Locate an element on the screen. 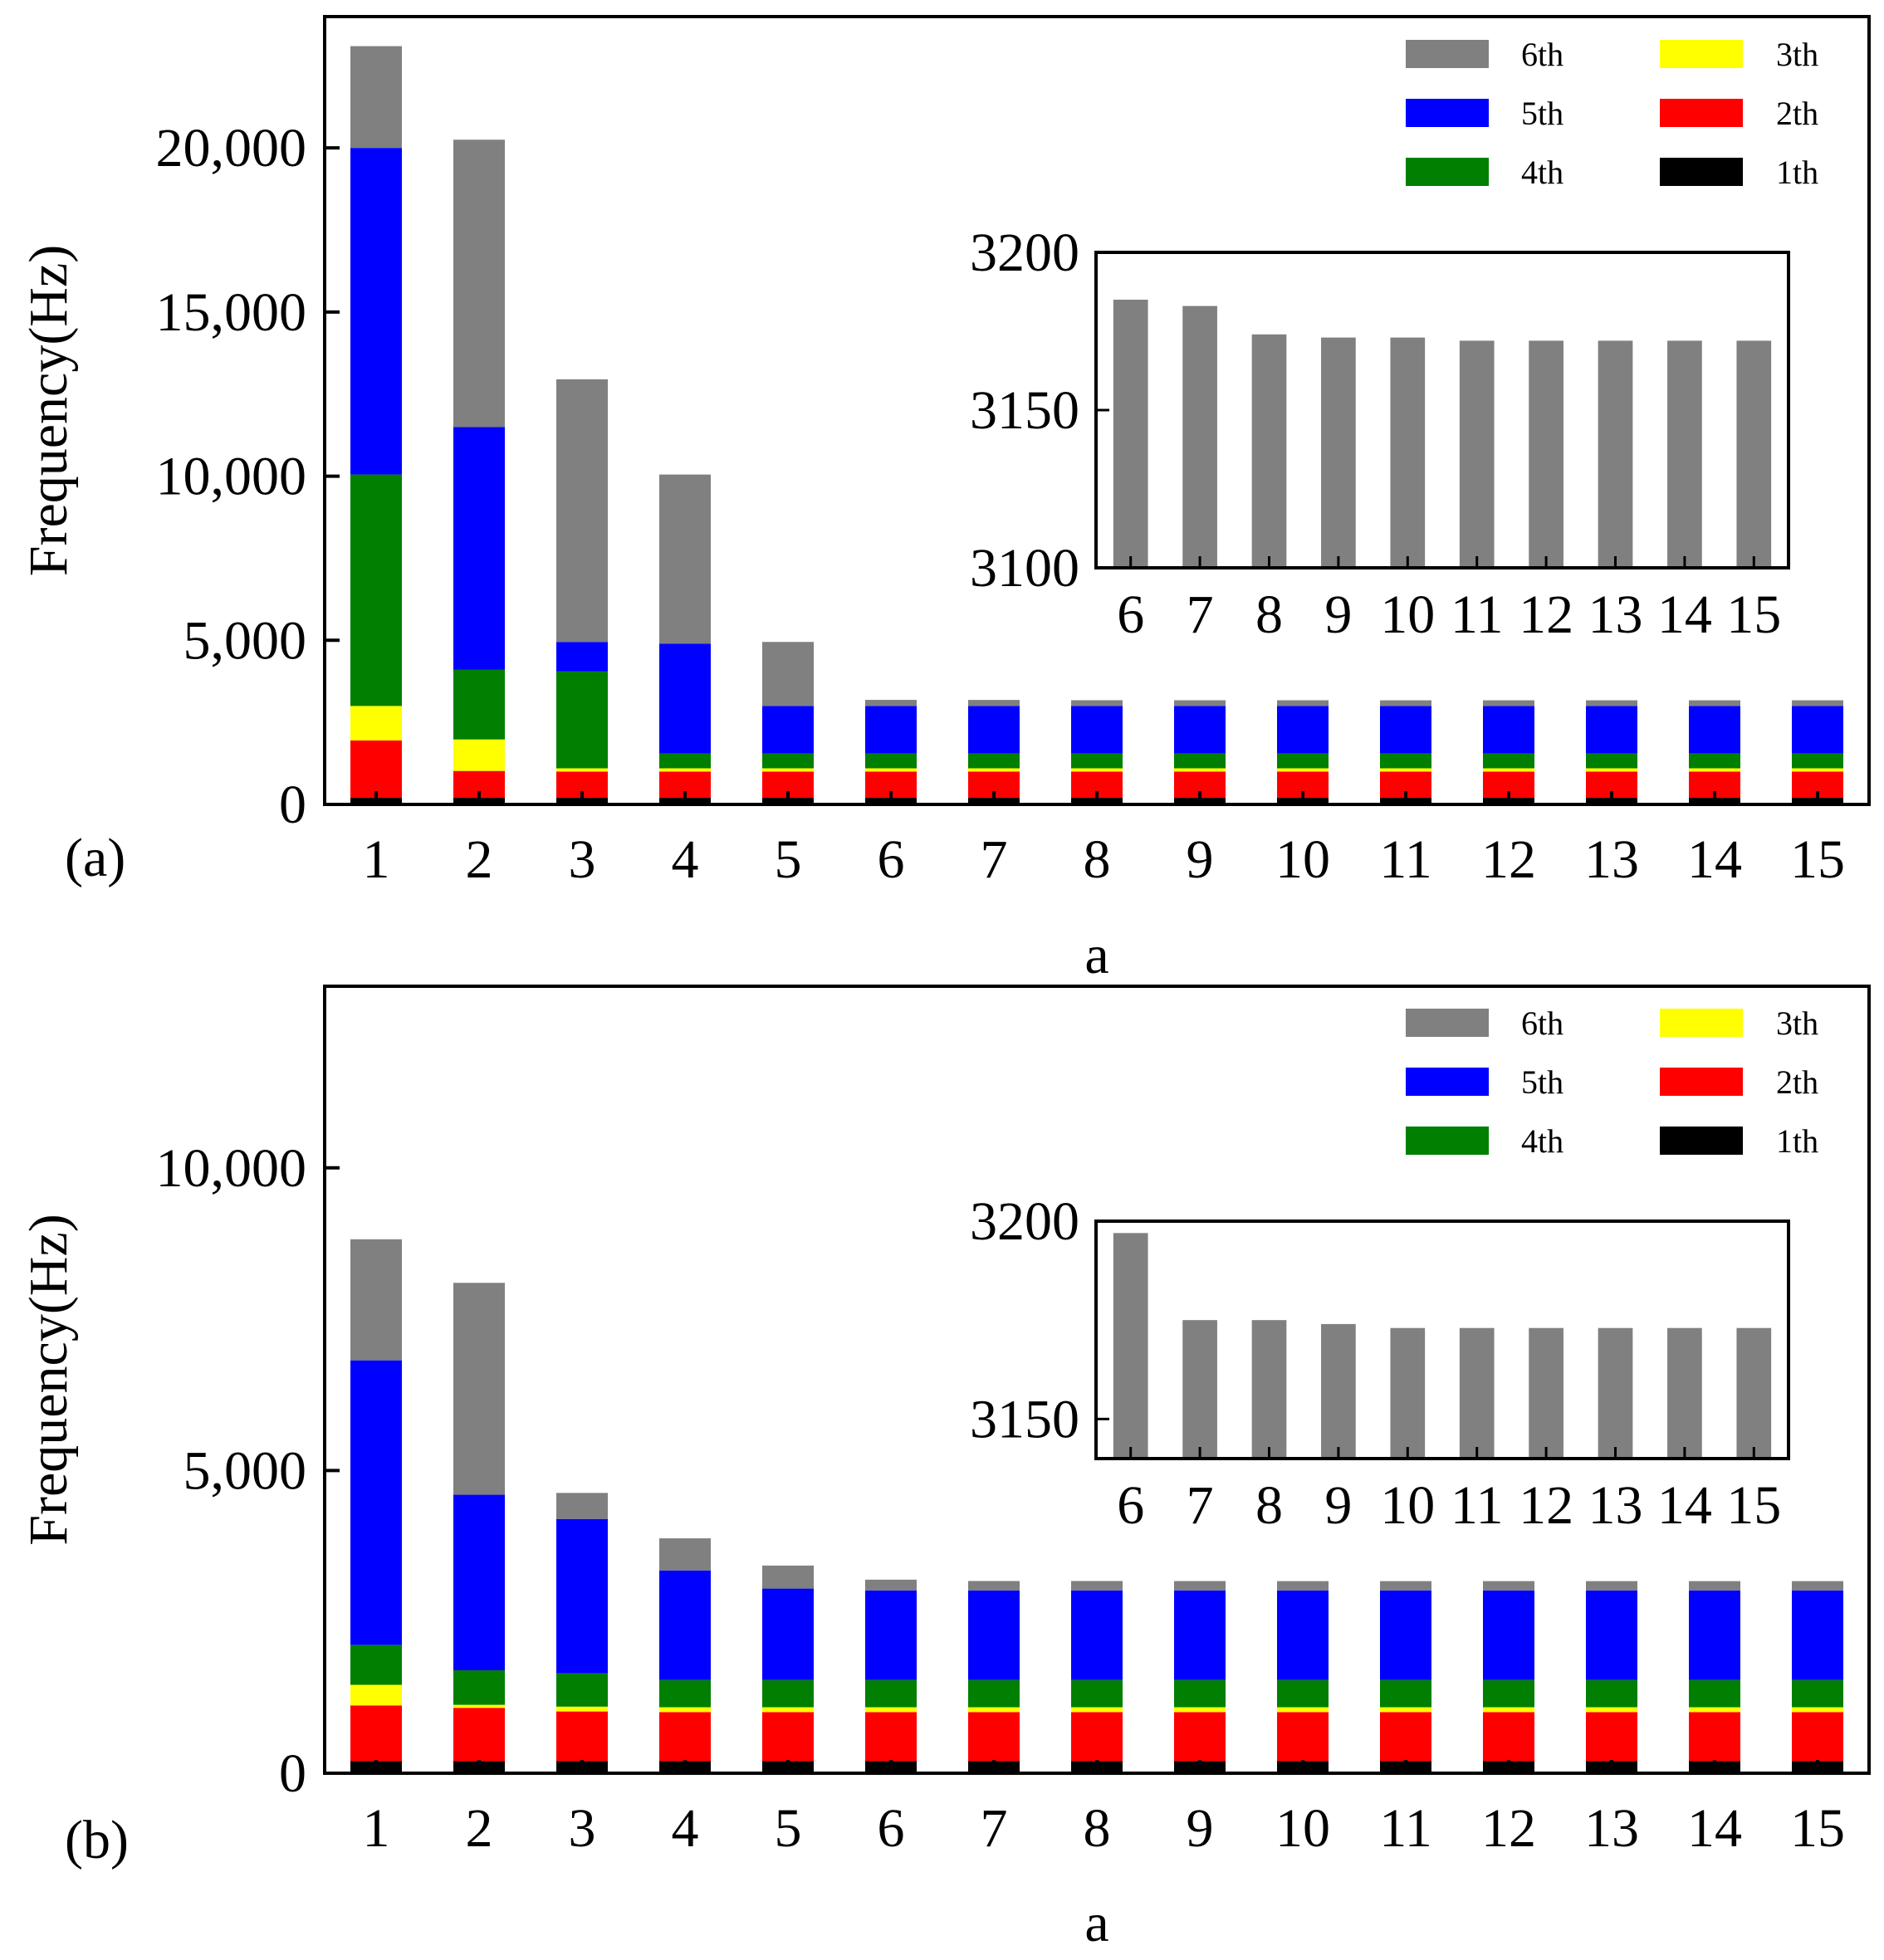 This screenshot has width=1884, height=1960. x-tick-label: 13 is located at coordinates (1611, 860).